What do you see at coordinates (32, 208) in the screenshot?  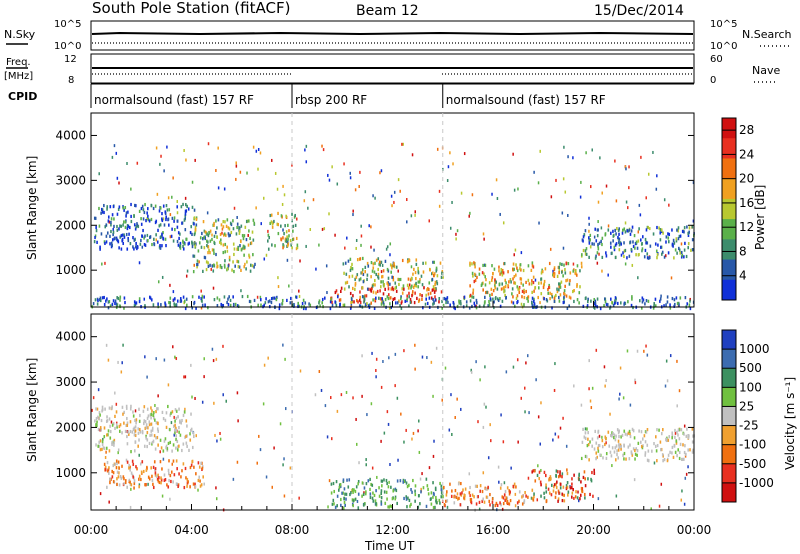 I see `power-y-axis-label: Slant Range [km]` at bounding box center [32, 208].